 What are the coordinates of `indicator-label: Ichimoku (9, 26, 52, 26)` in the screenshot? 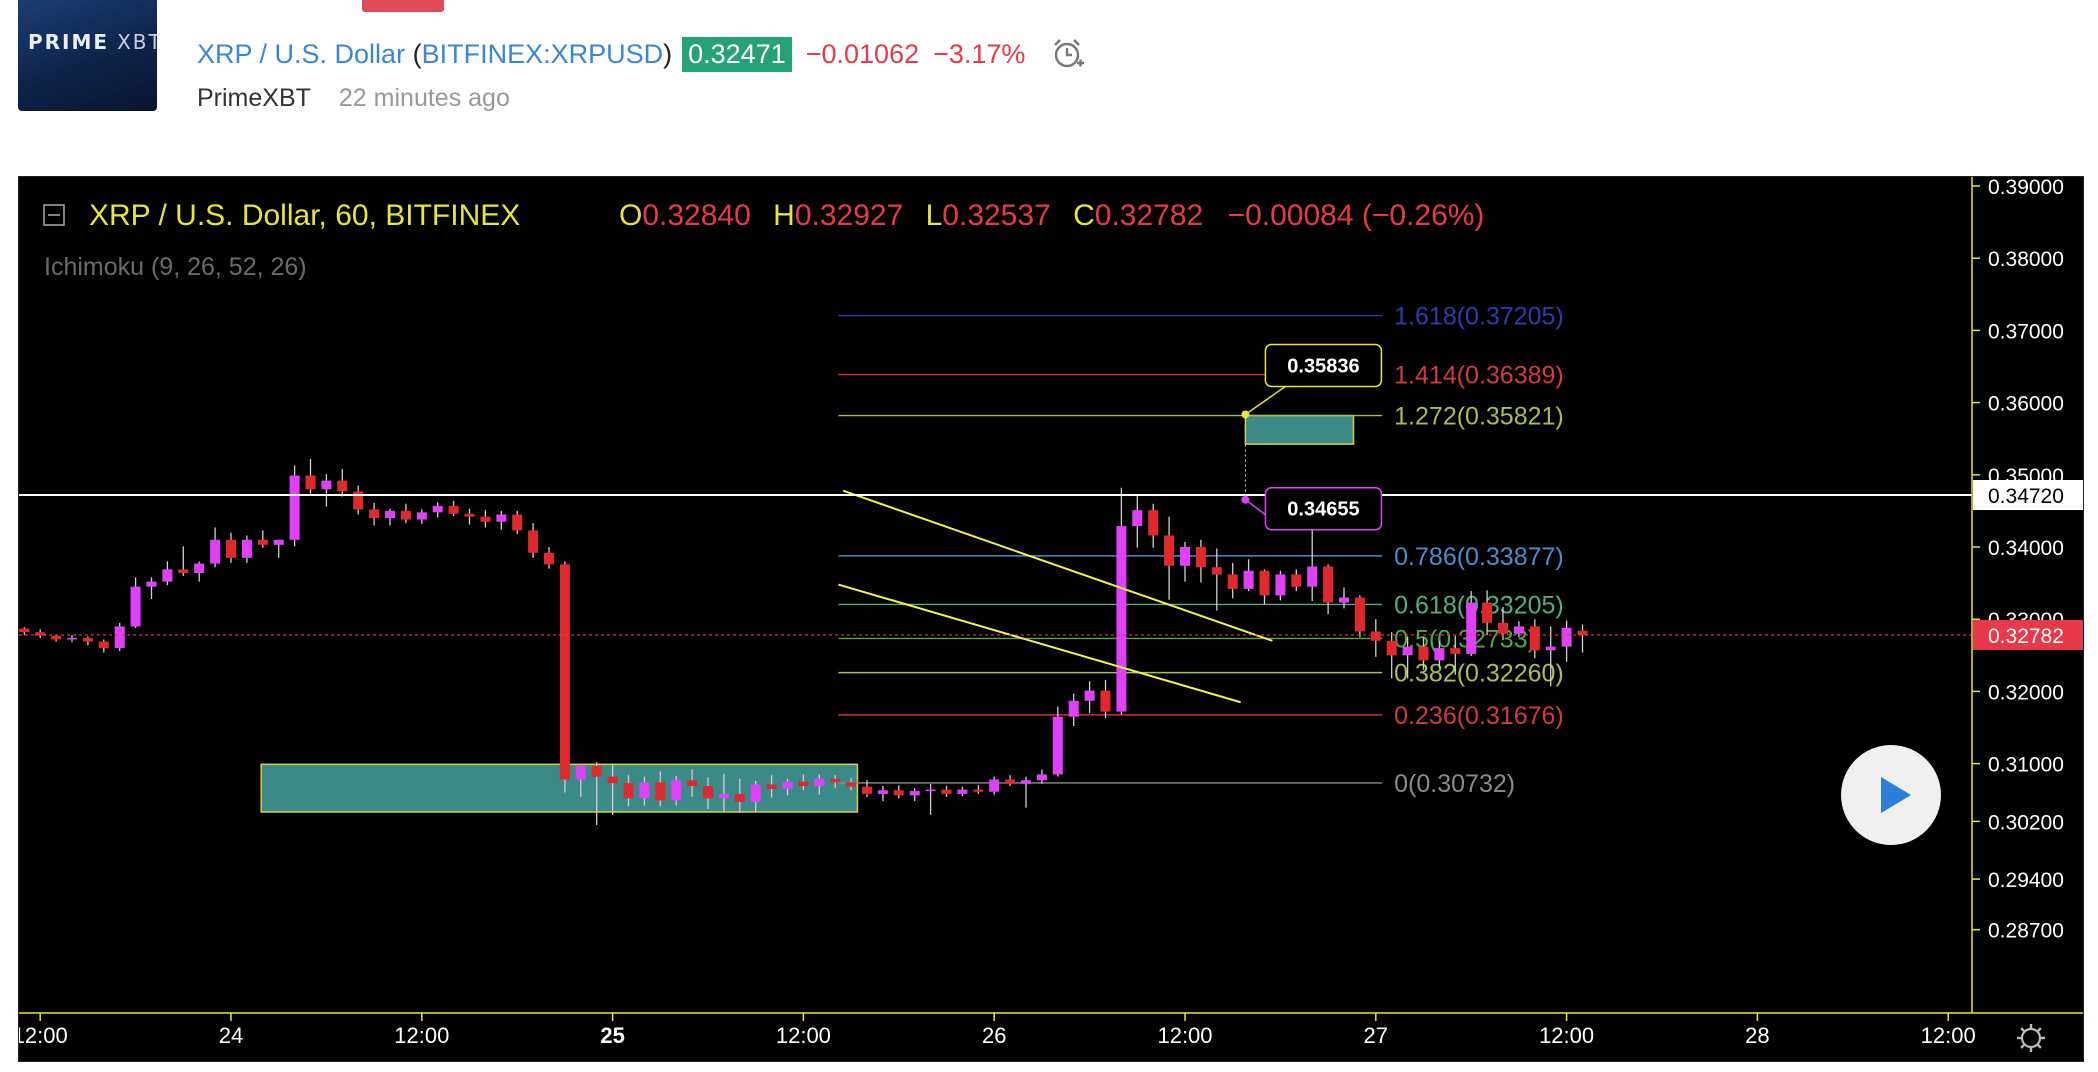 It's located at (175, 267).